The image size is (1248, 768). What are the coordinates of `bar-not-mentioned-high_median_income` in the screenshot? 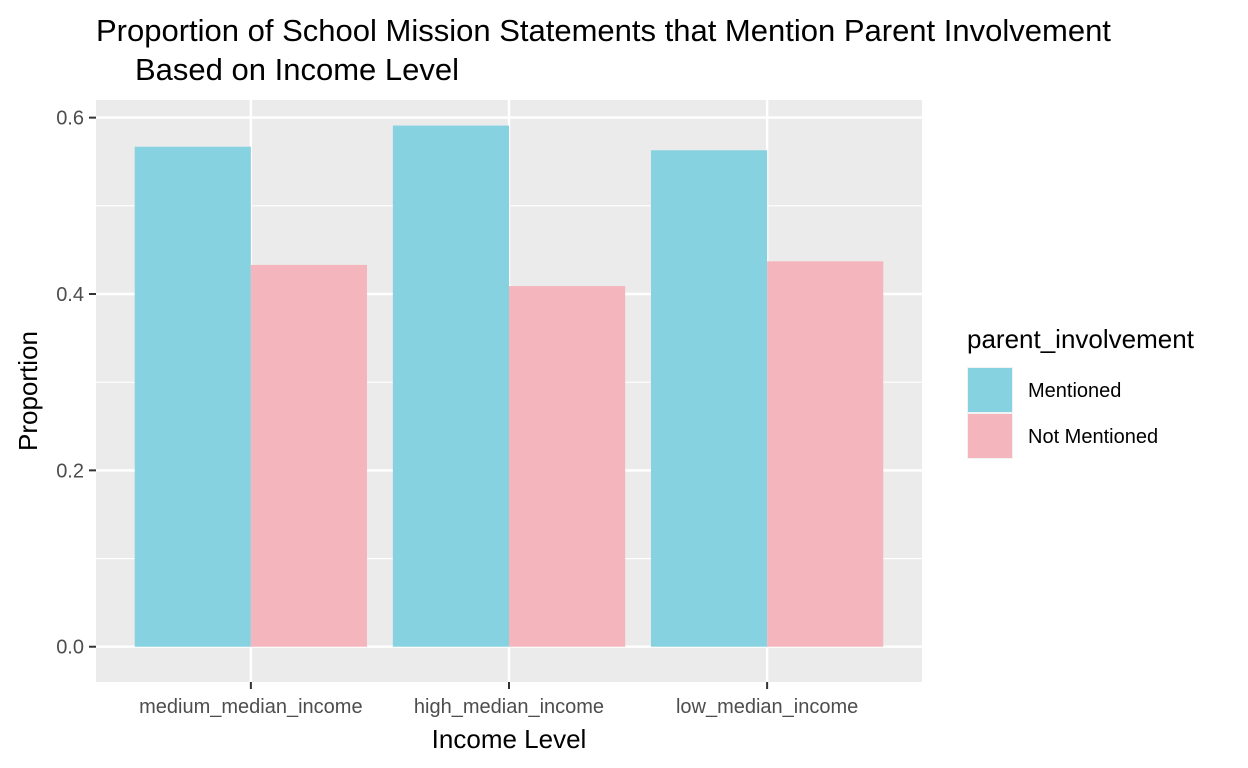 It's located at (567, 466).